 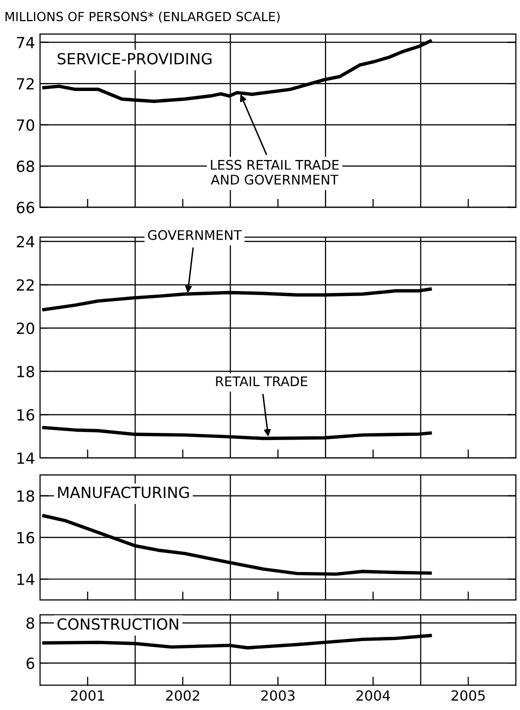 I want to click on text: SERVICE-PROVIDING, so click(x=135, y=58).